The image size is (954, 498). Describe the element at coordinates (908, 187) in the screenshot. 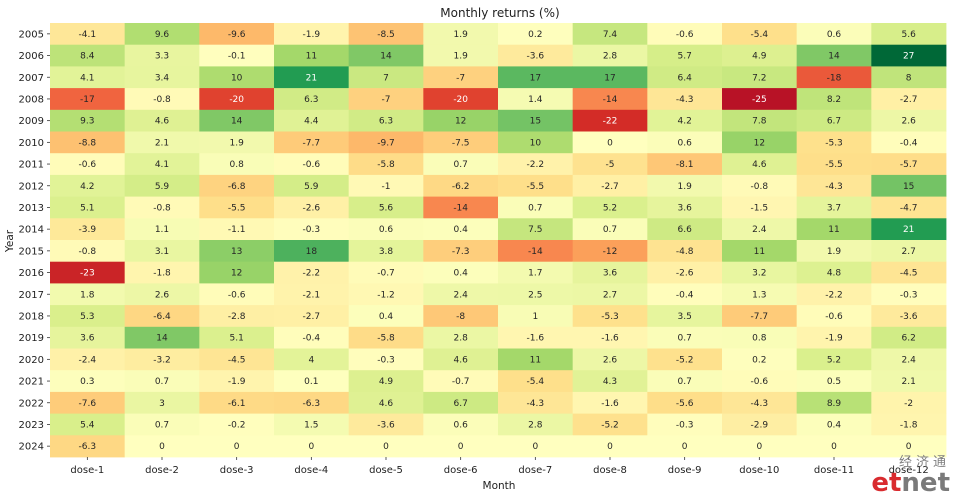

I see `cell-value-label: 15` at that location.